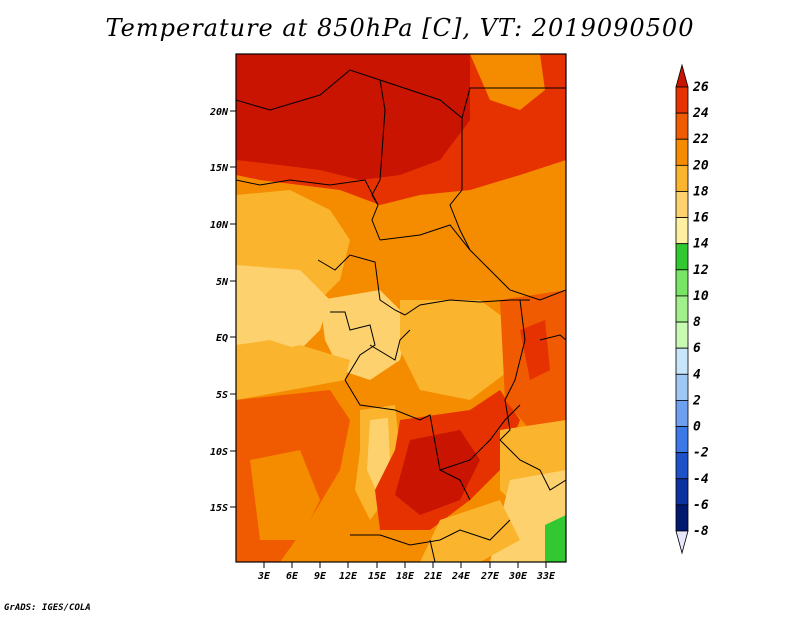 The image size is (800, 618). What do you see at coordinates (377, 576) in the screenshot?
I see `lon-tick-label: 15E` at bounding box center [377, 576].